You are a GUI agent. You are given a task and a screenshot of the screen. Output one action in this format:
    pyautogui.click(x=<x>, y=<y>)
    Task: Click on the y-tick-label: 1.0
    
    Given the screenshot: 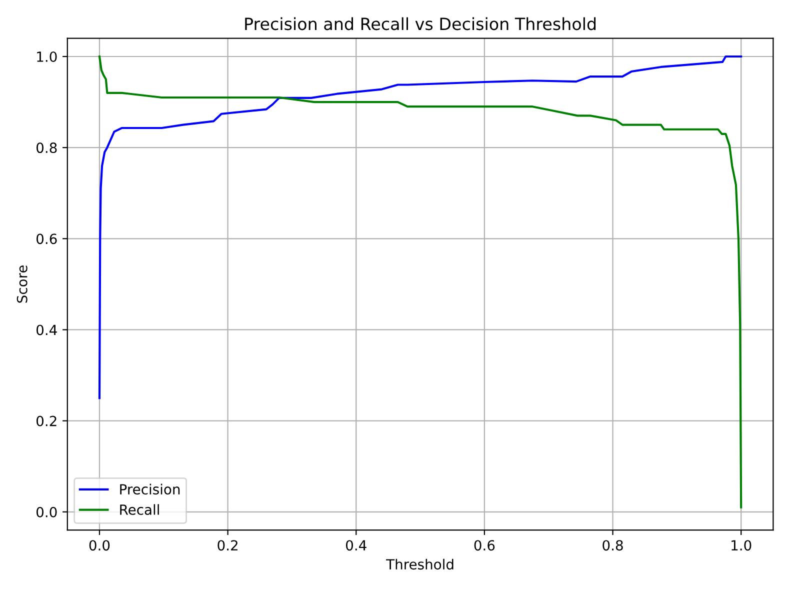 What is the action you would take?
    pyautogui.click(x=47, y=56)
    